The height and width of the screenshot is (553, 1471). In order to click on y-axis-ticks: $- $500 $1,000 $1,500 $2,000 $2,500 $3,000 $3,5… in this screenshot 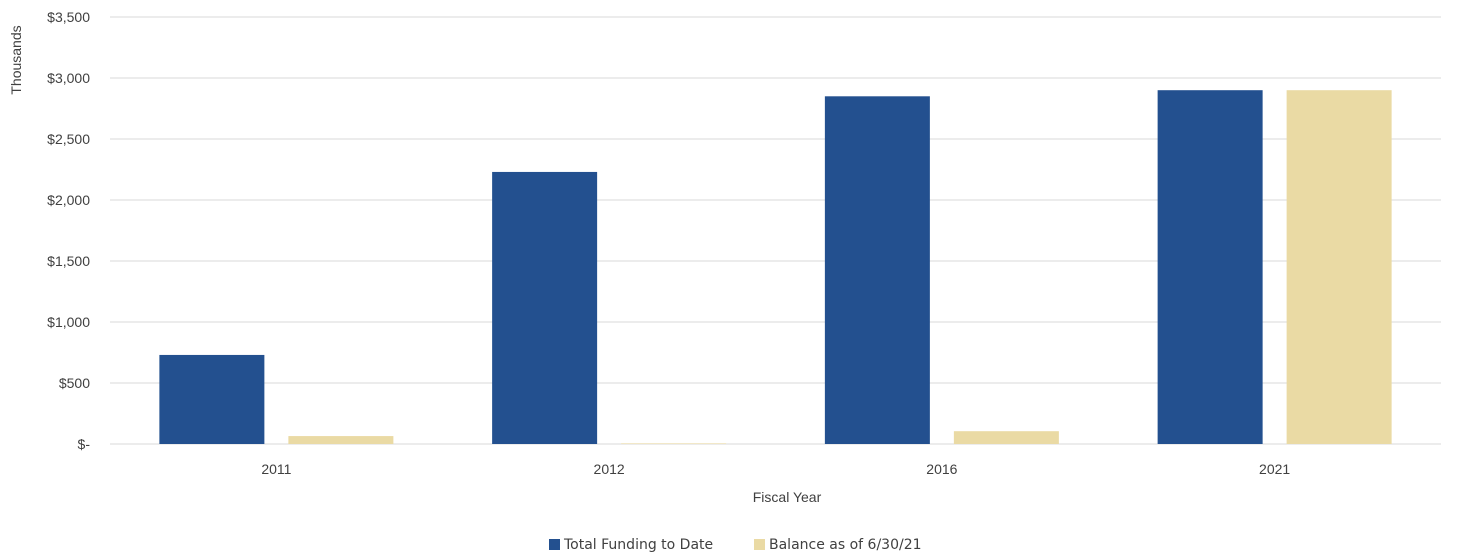, I will do `click(68, 230)`.